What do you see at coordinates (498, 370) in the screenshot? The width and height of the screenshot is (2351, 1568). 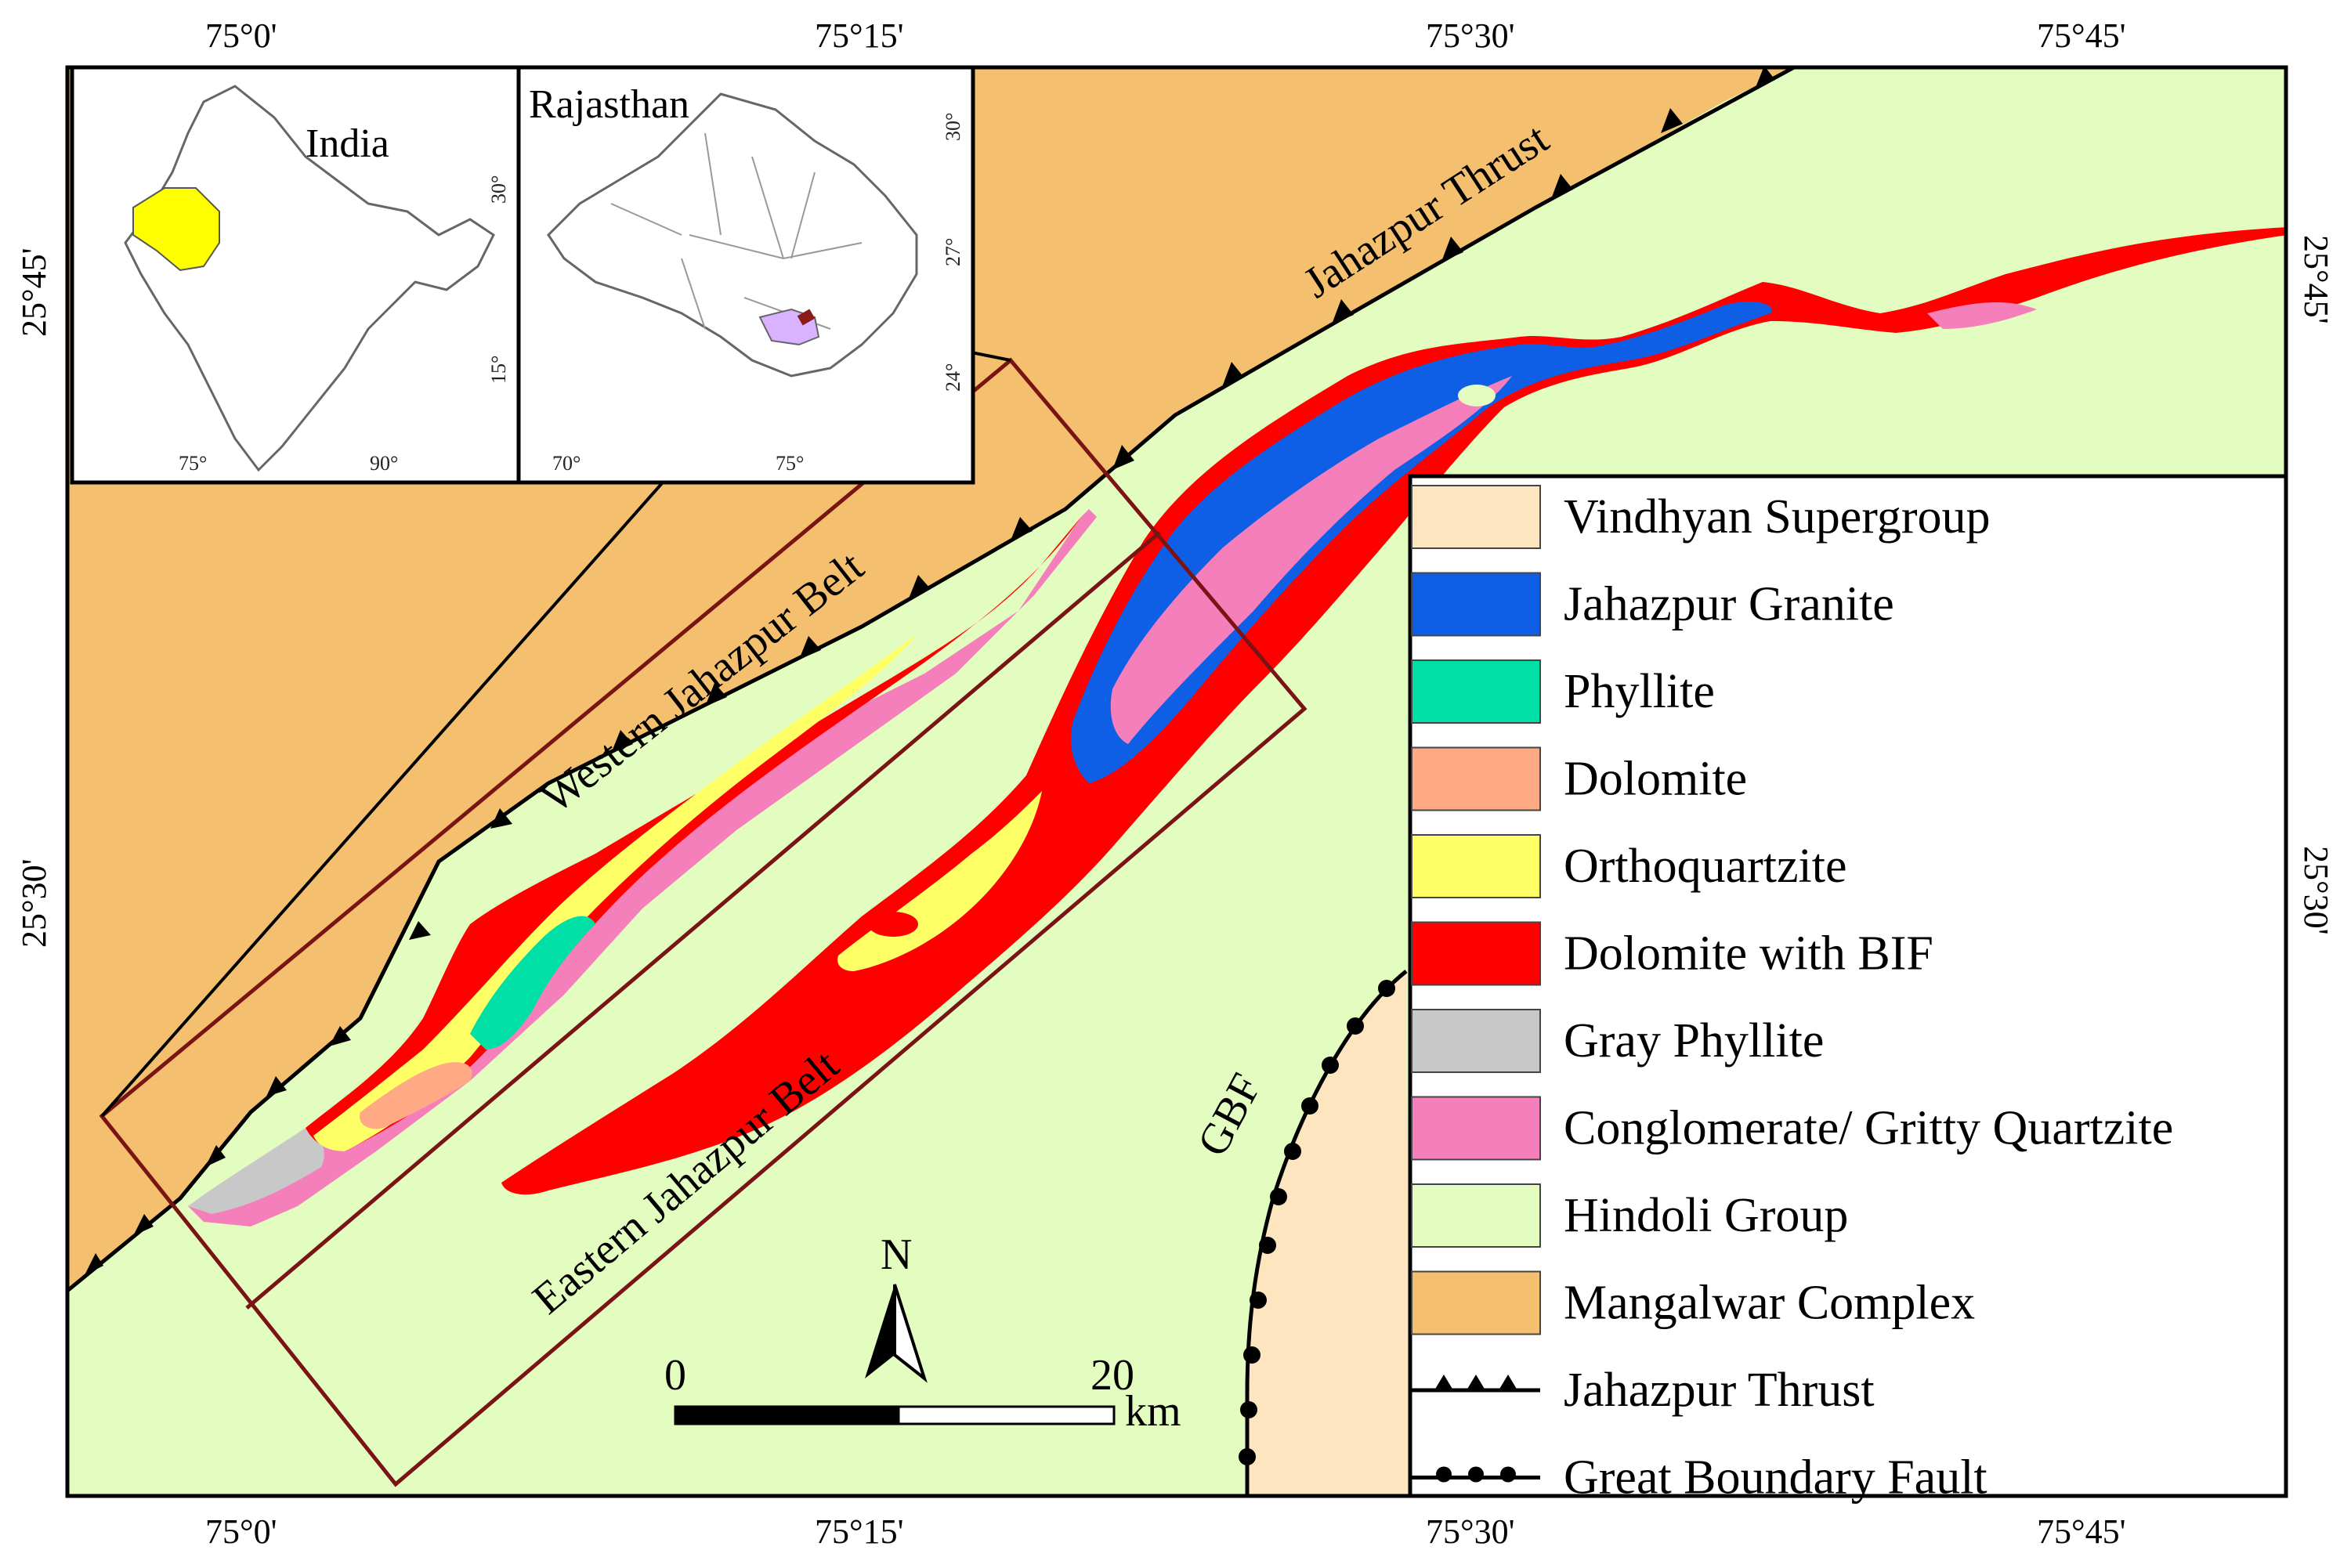 I see `india-y-tick-2: 15°` at bounding box center [498, 370].